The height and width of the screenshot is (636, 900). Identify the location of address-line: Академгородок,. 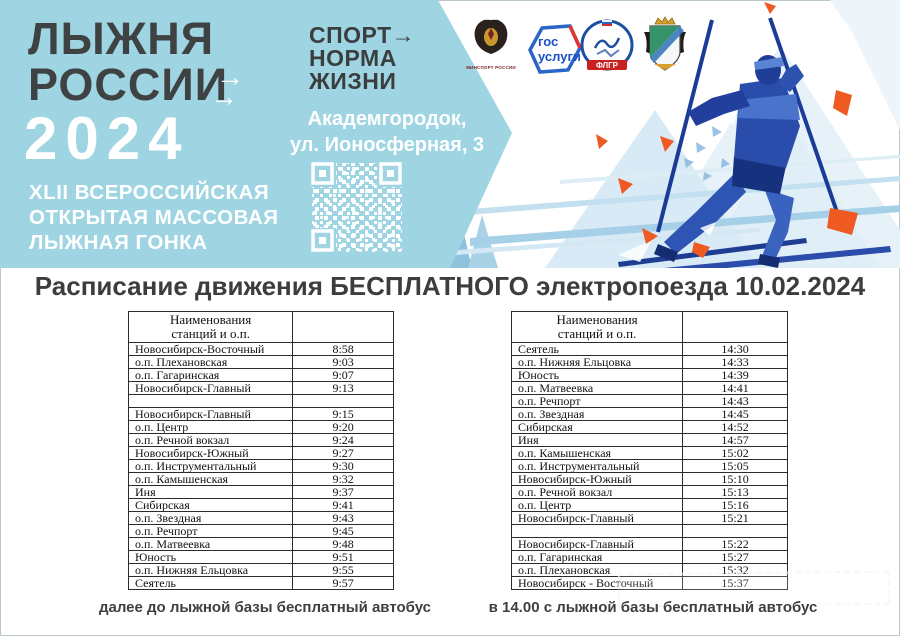
(387, 119).